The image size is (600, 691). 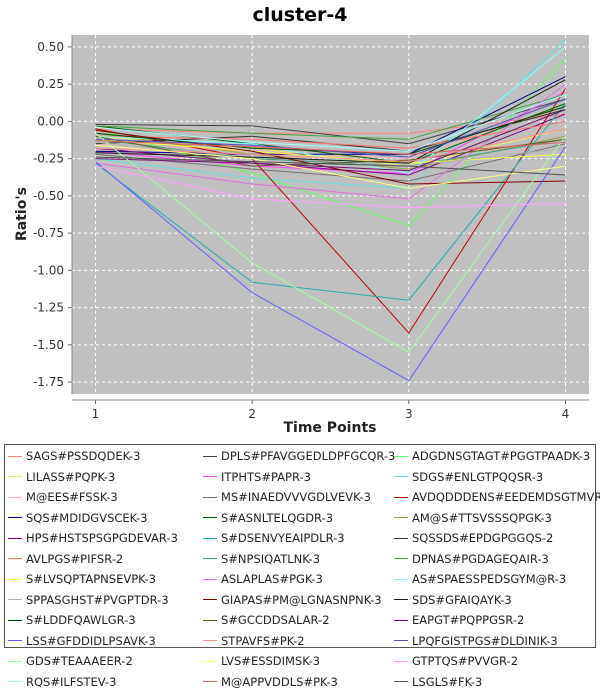 What do you see at coordinates (301, 599) in the screenshot?
I see `legend-label: GIAPAS#PM@LGNASNPNK-3` at bounding box center [301, 599].